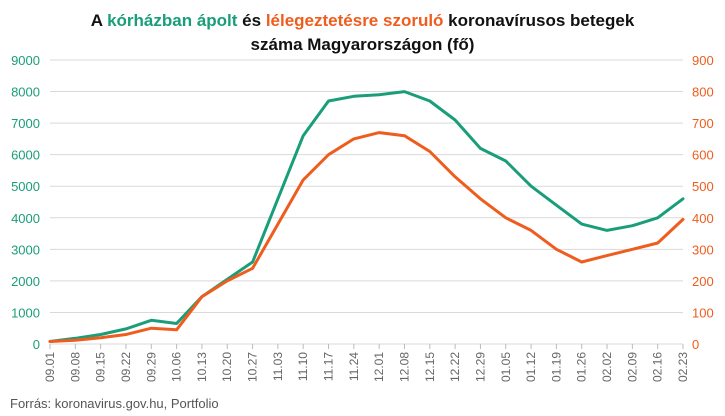 The width and height of the screenshot is (725, 416). What do you see at coordinates (539, 20) in the screenshot?
I see `title-suffix: koronavírusos betegek` at bounding box center [539, 20].